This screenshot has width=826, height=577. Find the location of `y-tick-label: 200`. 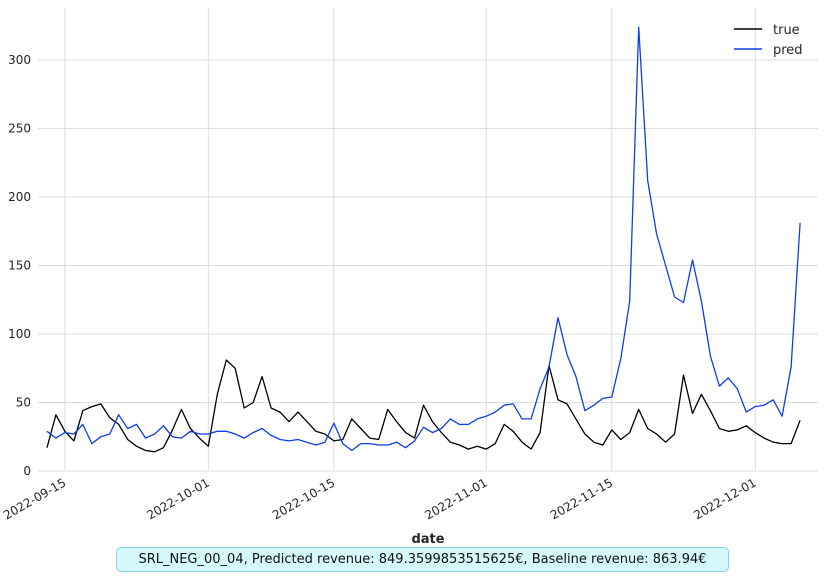

y-tick-label: 200 is located at coordinates (19, 197).